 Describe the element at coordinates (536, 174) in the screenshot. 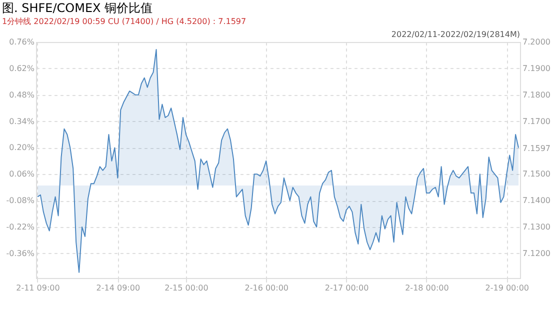

I see `y2-tick-label: 7.1500` at that location.